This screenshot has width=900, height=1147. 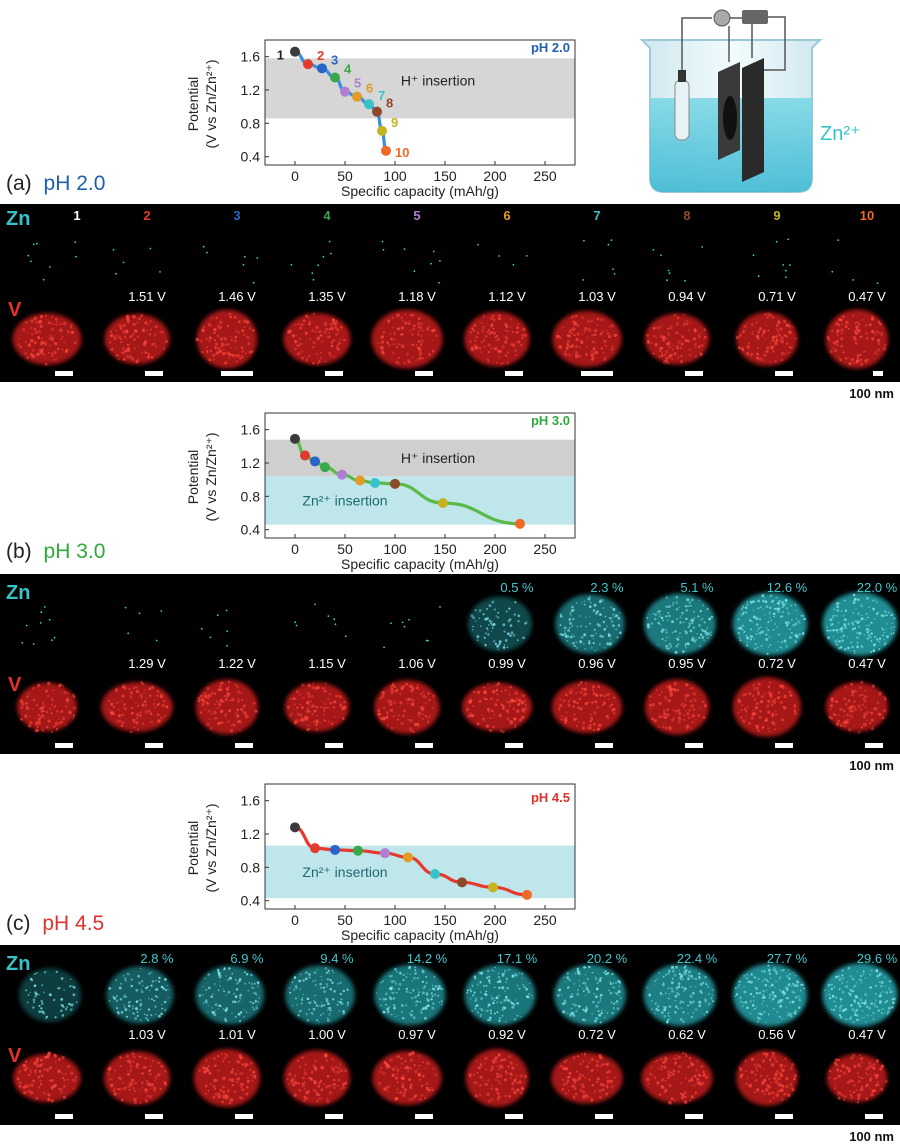 I want to click on strip-a-voltage-9: 0.71 V, so click(x=777, y=296).